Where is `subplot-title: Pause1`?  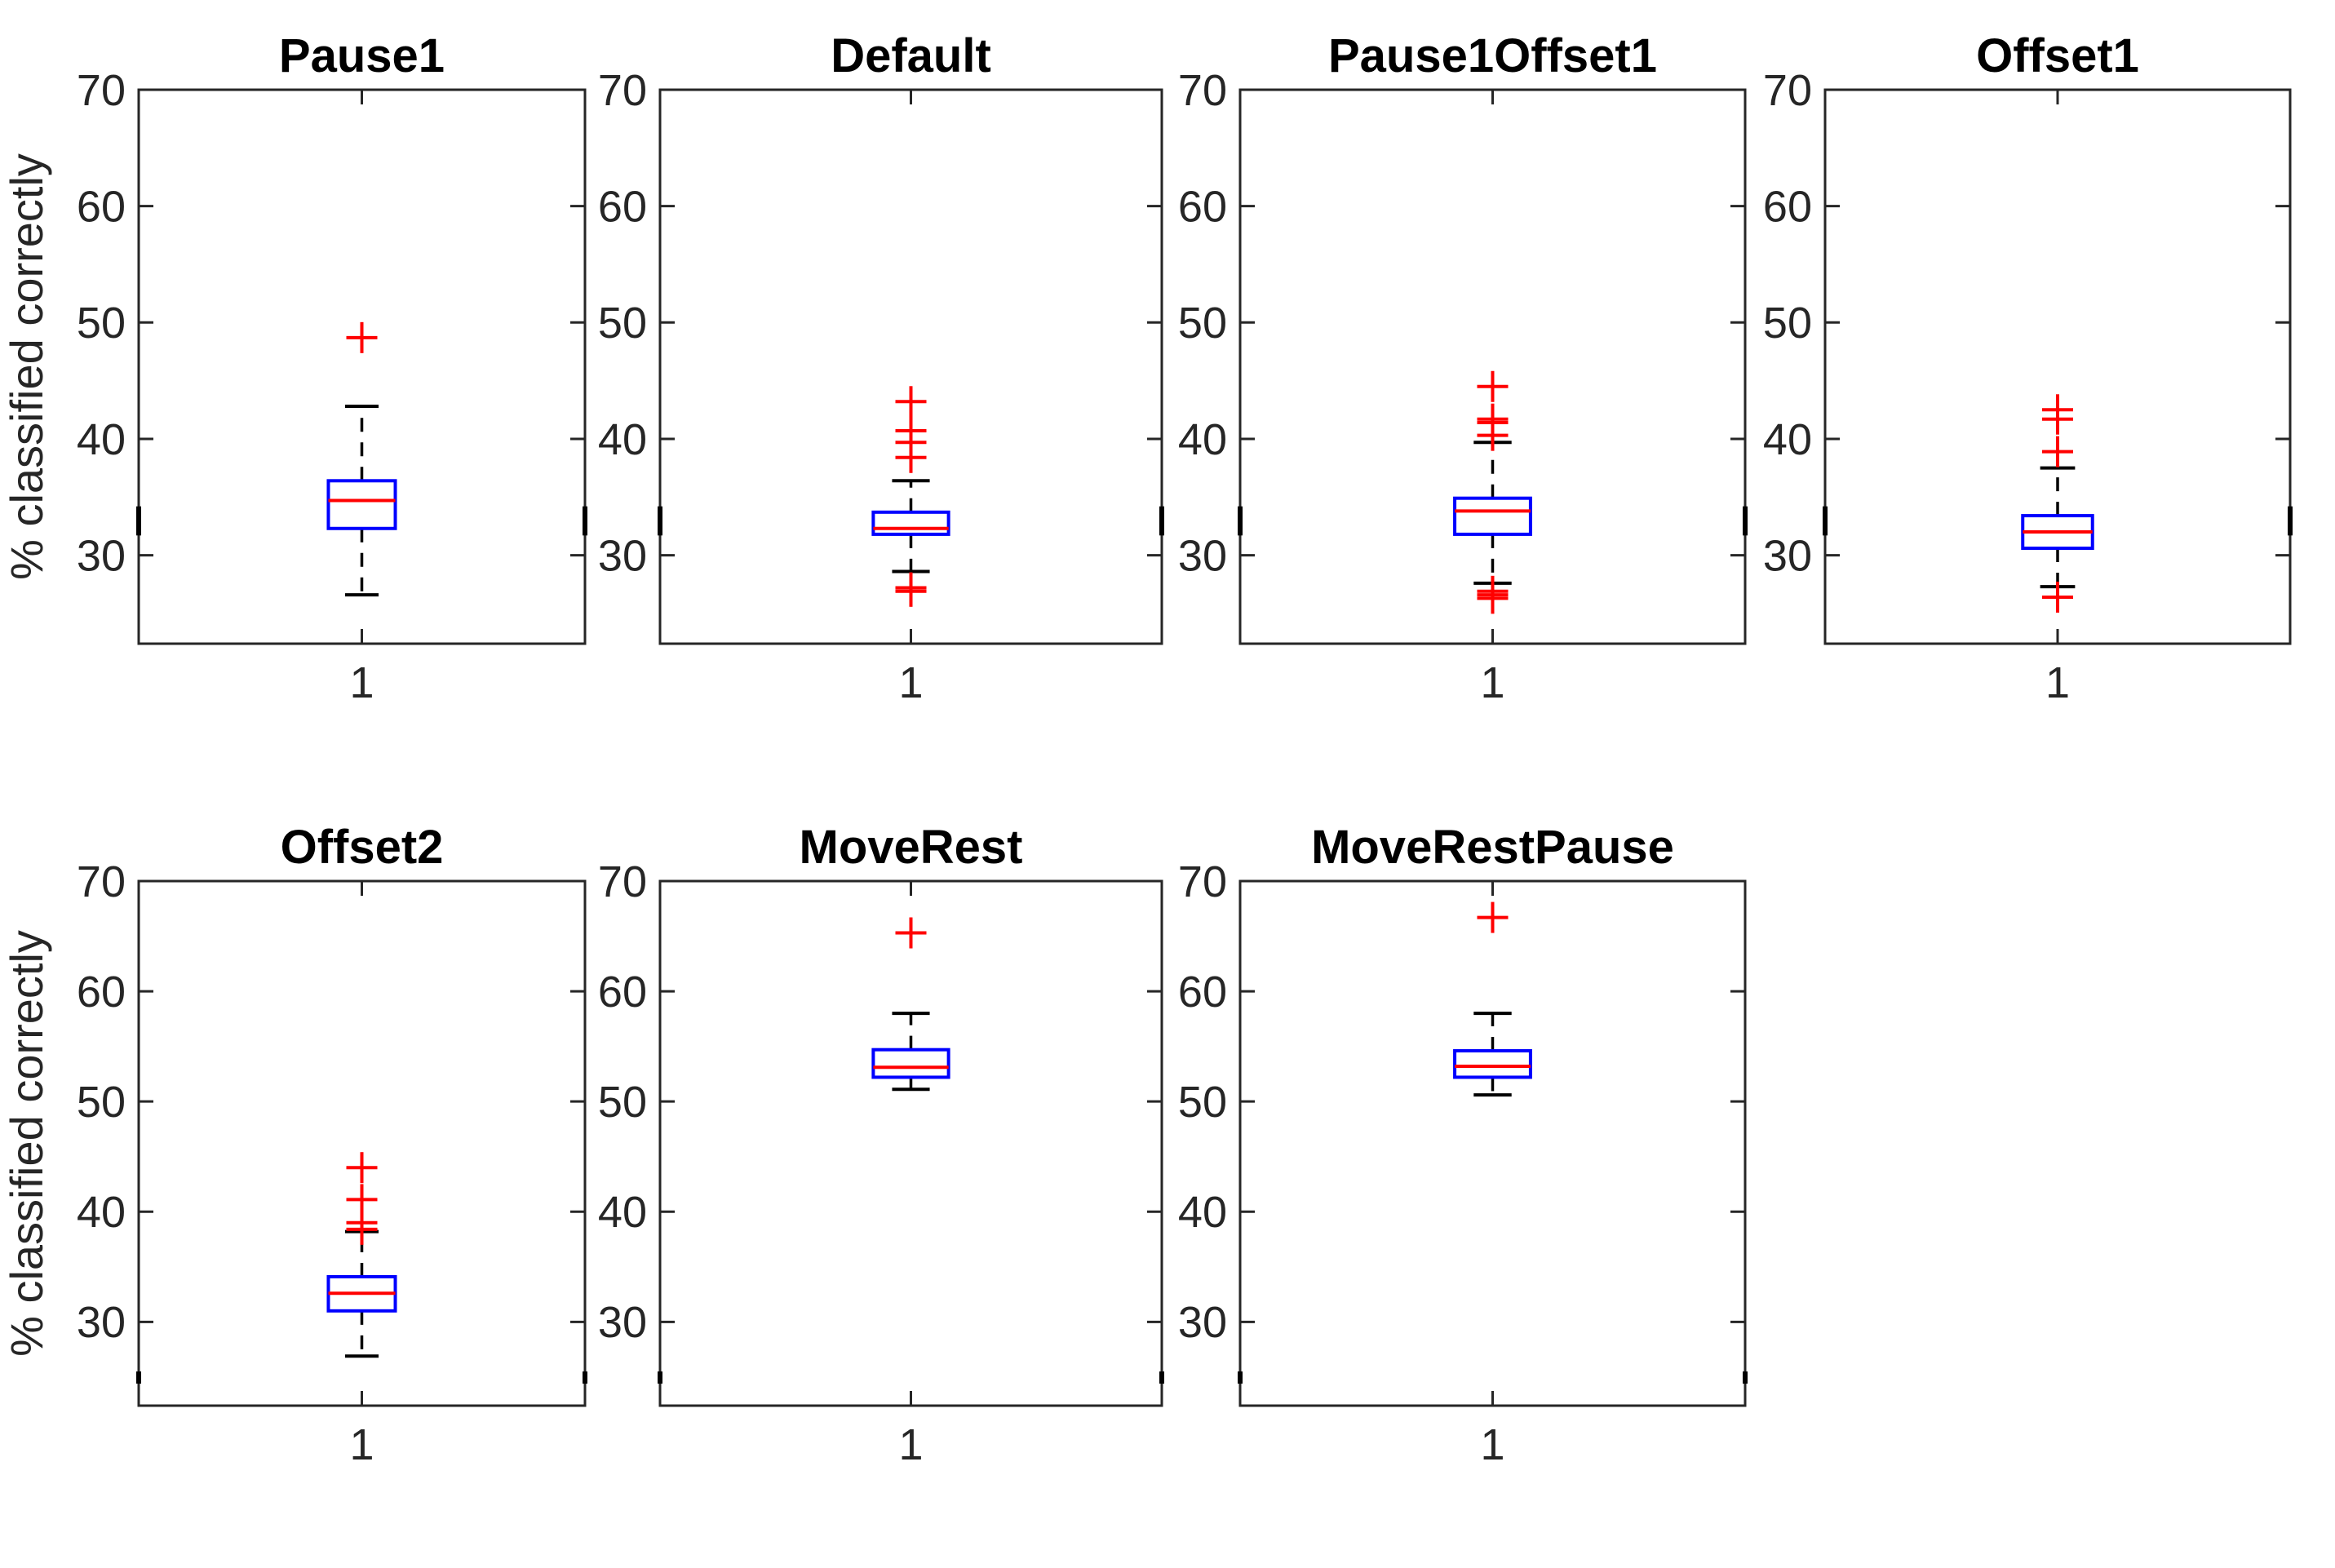 subplot-title: Pause1 is located at coordinates (362, 55).